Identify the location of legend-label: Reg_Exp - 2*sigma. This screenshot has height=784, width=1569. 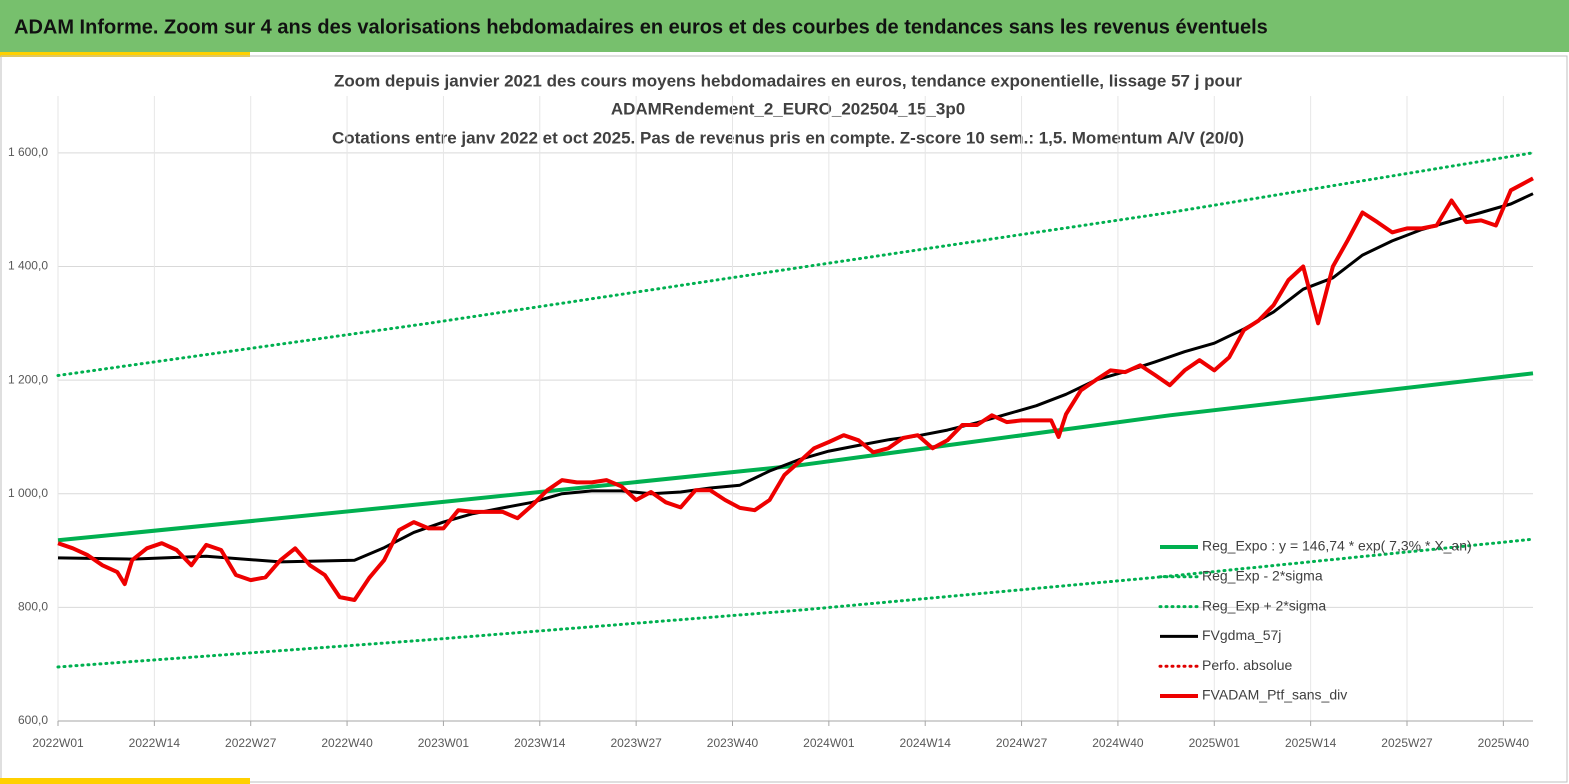
(1262, 576).